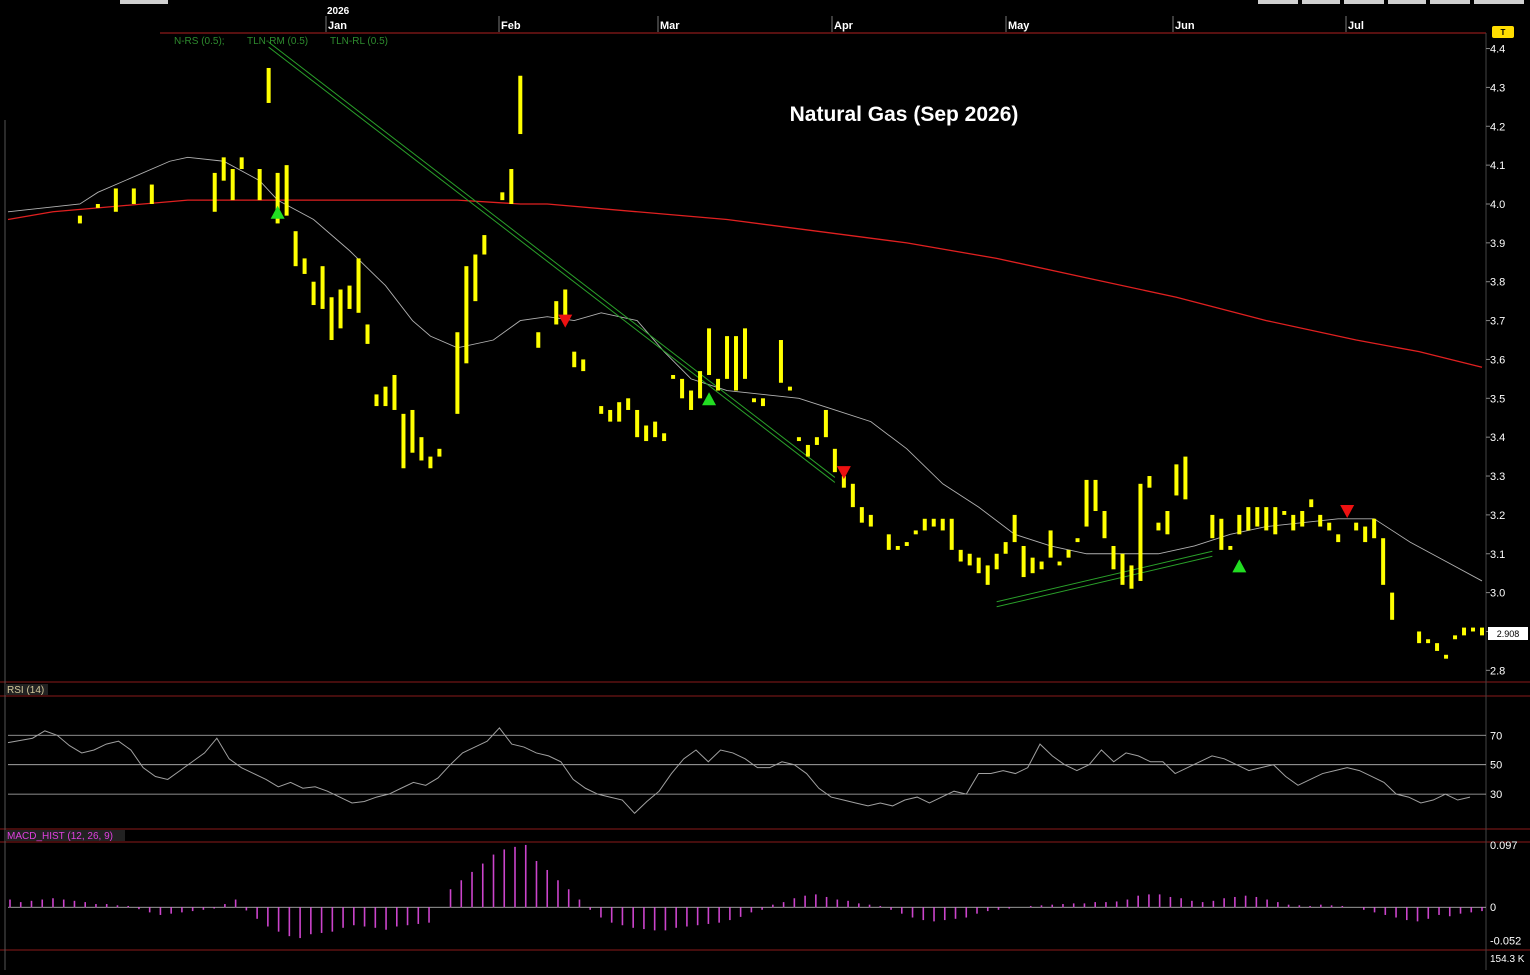  Describe the element at coordinates (277, 212) in the screenshot. I see `buy-signal-icon` at that location.